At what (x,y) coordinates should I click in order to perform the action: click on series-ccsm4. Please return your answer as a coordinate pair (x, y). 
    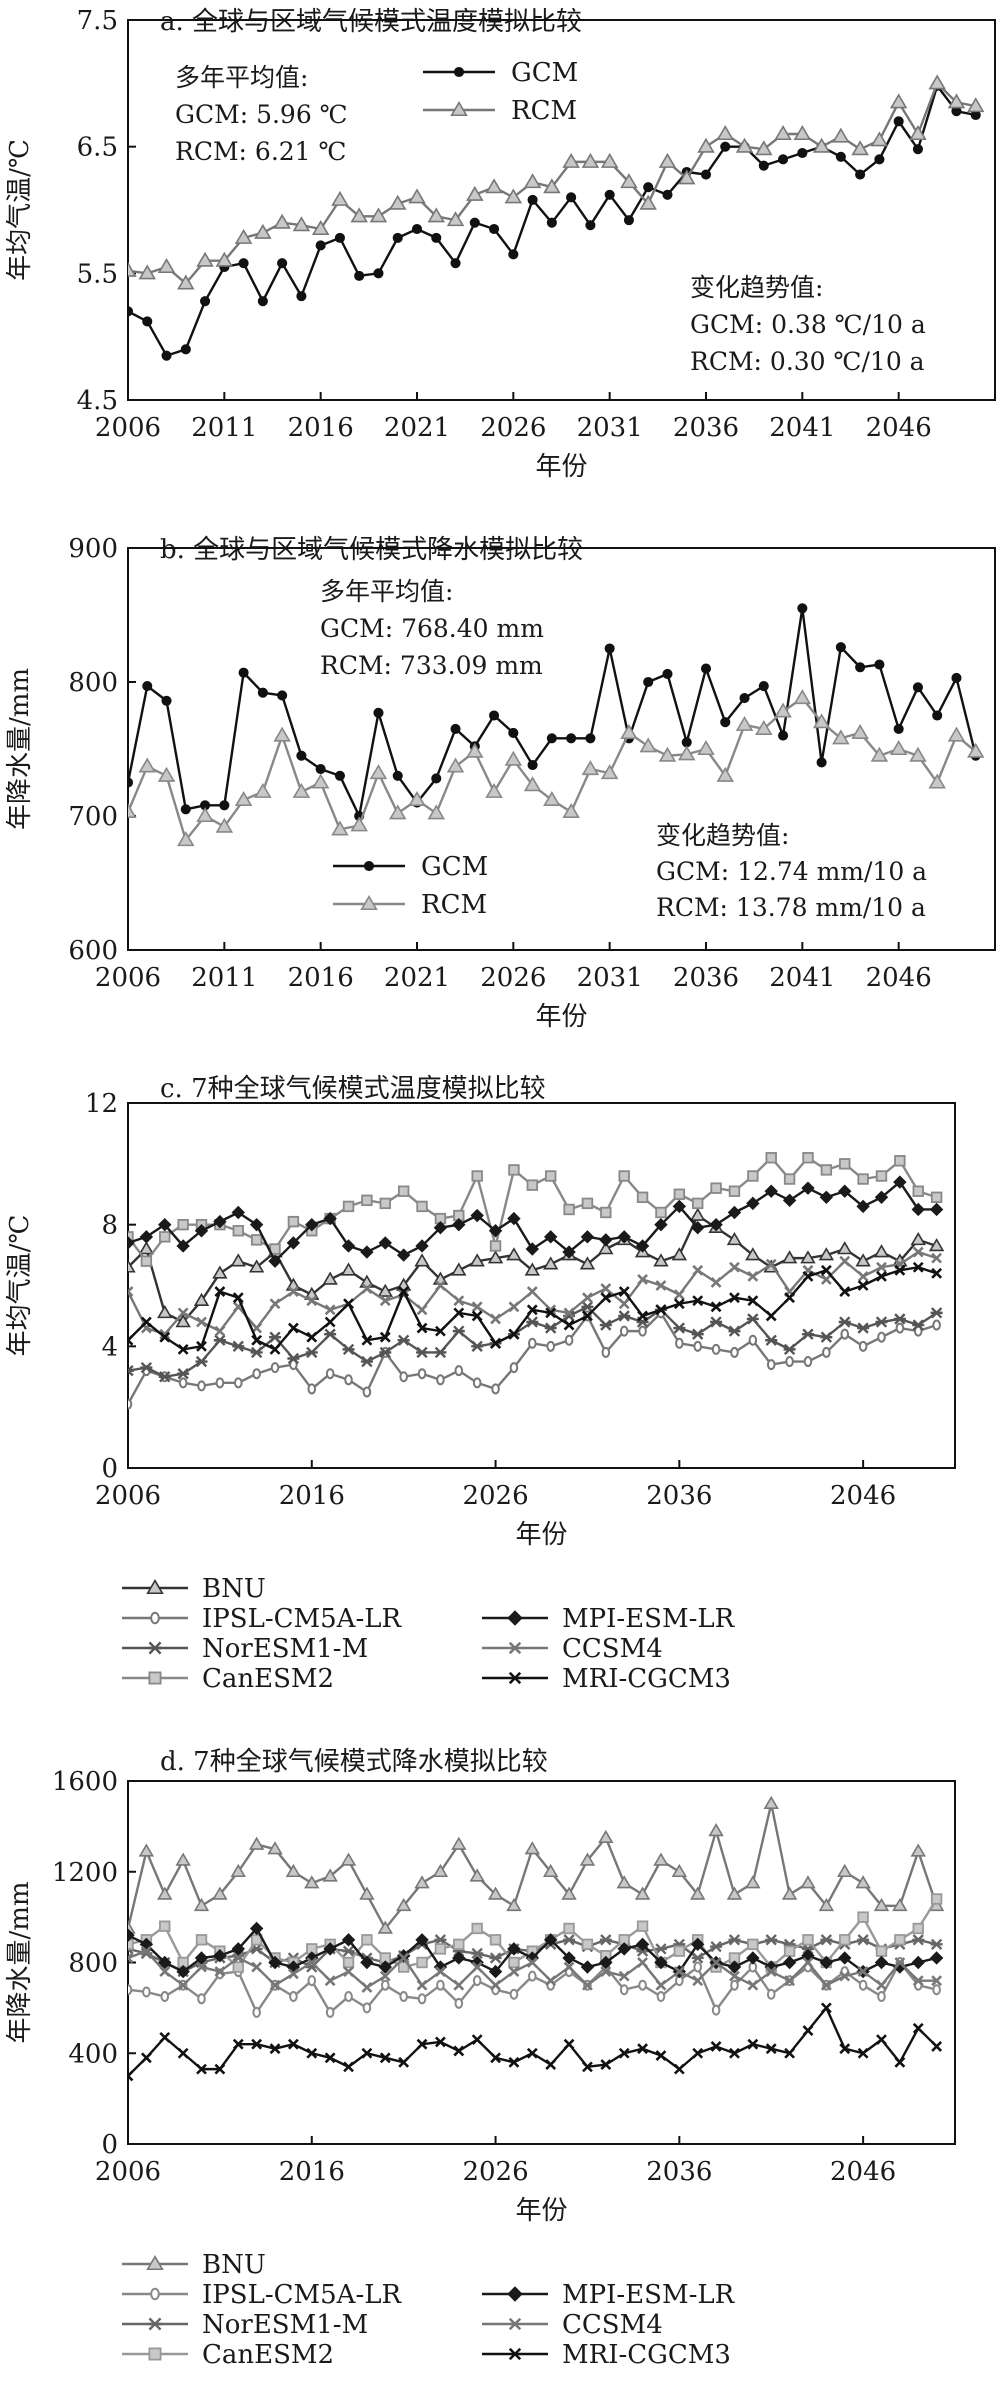
    Looking at the image, I should click on (535, 1969).